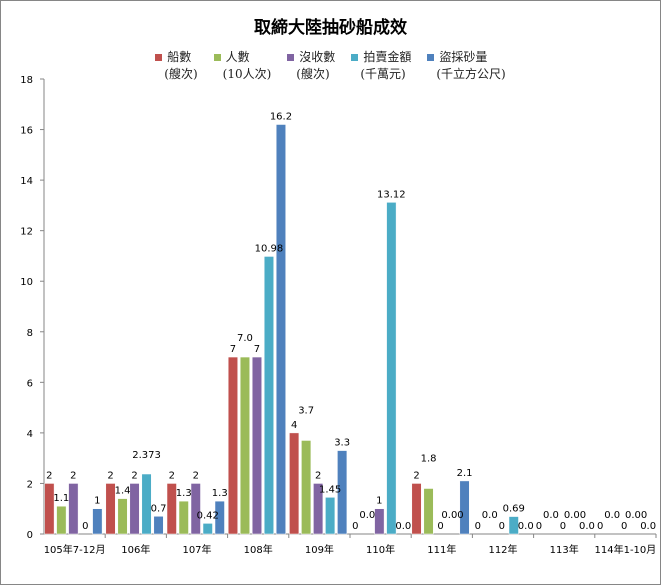 This screenshot has width=661, height=585. Describe the element at coordinates (387, 57) in the screenshot. I see `legend-label: 拍賣金額` at that location.